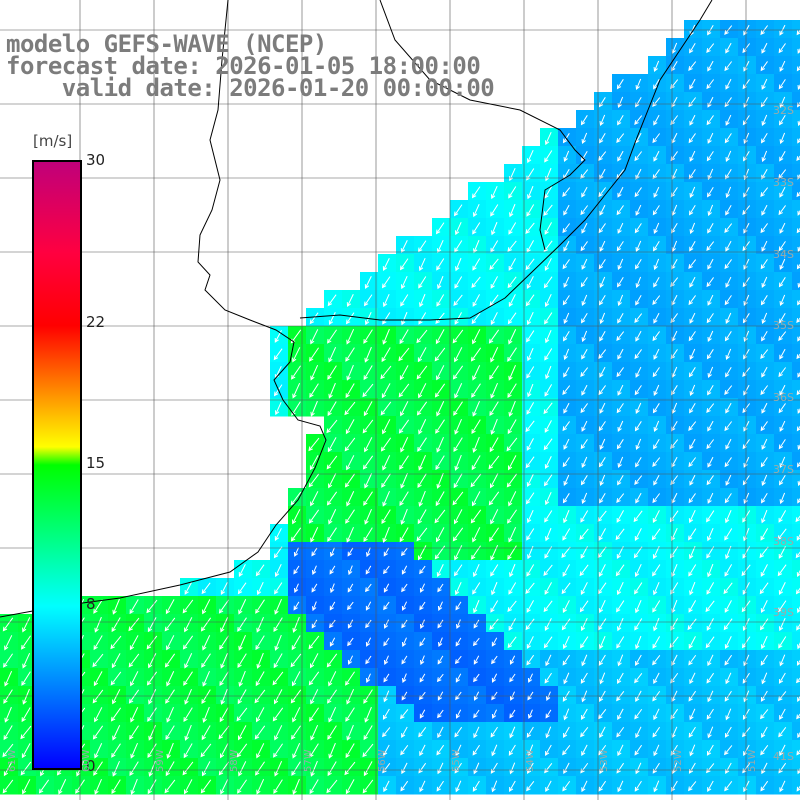 This screenshot has height=800, width=800. Describe the element at coordinates (783, 541) in the screenshot. I see `latitude-label: 38S` at that location.